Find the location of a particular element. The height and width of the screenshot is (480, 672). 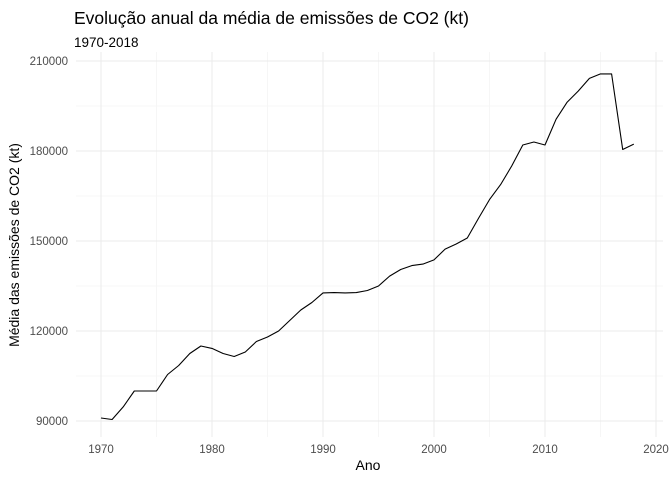

x-tick-label: 1980 is located at coordinates (212, 450).